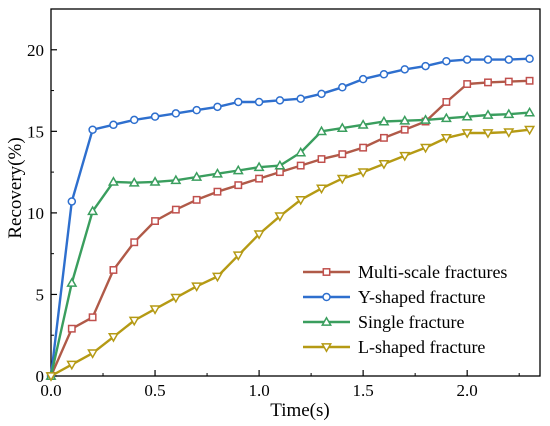 The image size is (550, 426). Describe the element at coordinates (40, 294) in the screenshot. I see `y-tick-label: 5` at that location.